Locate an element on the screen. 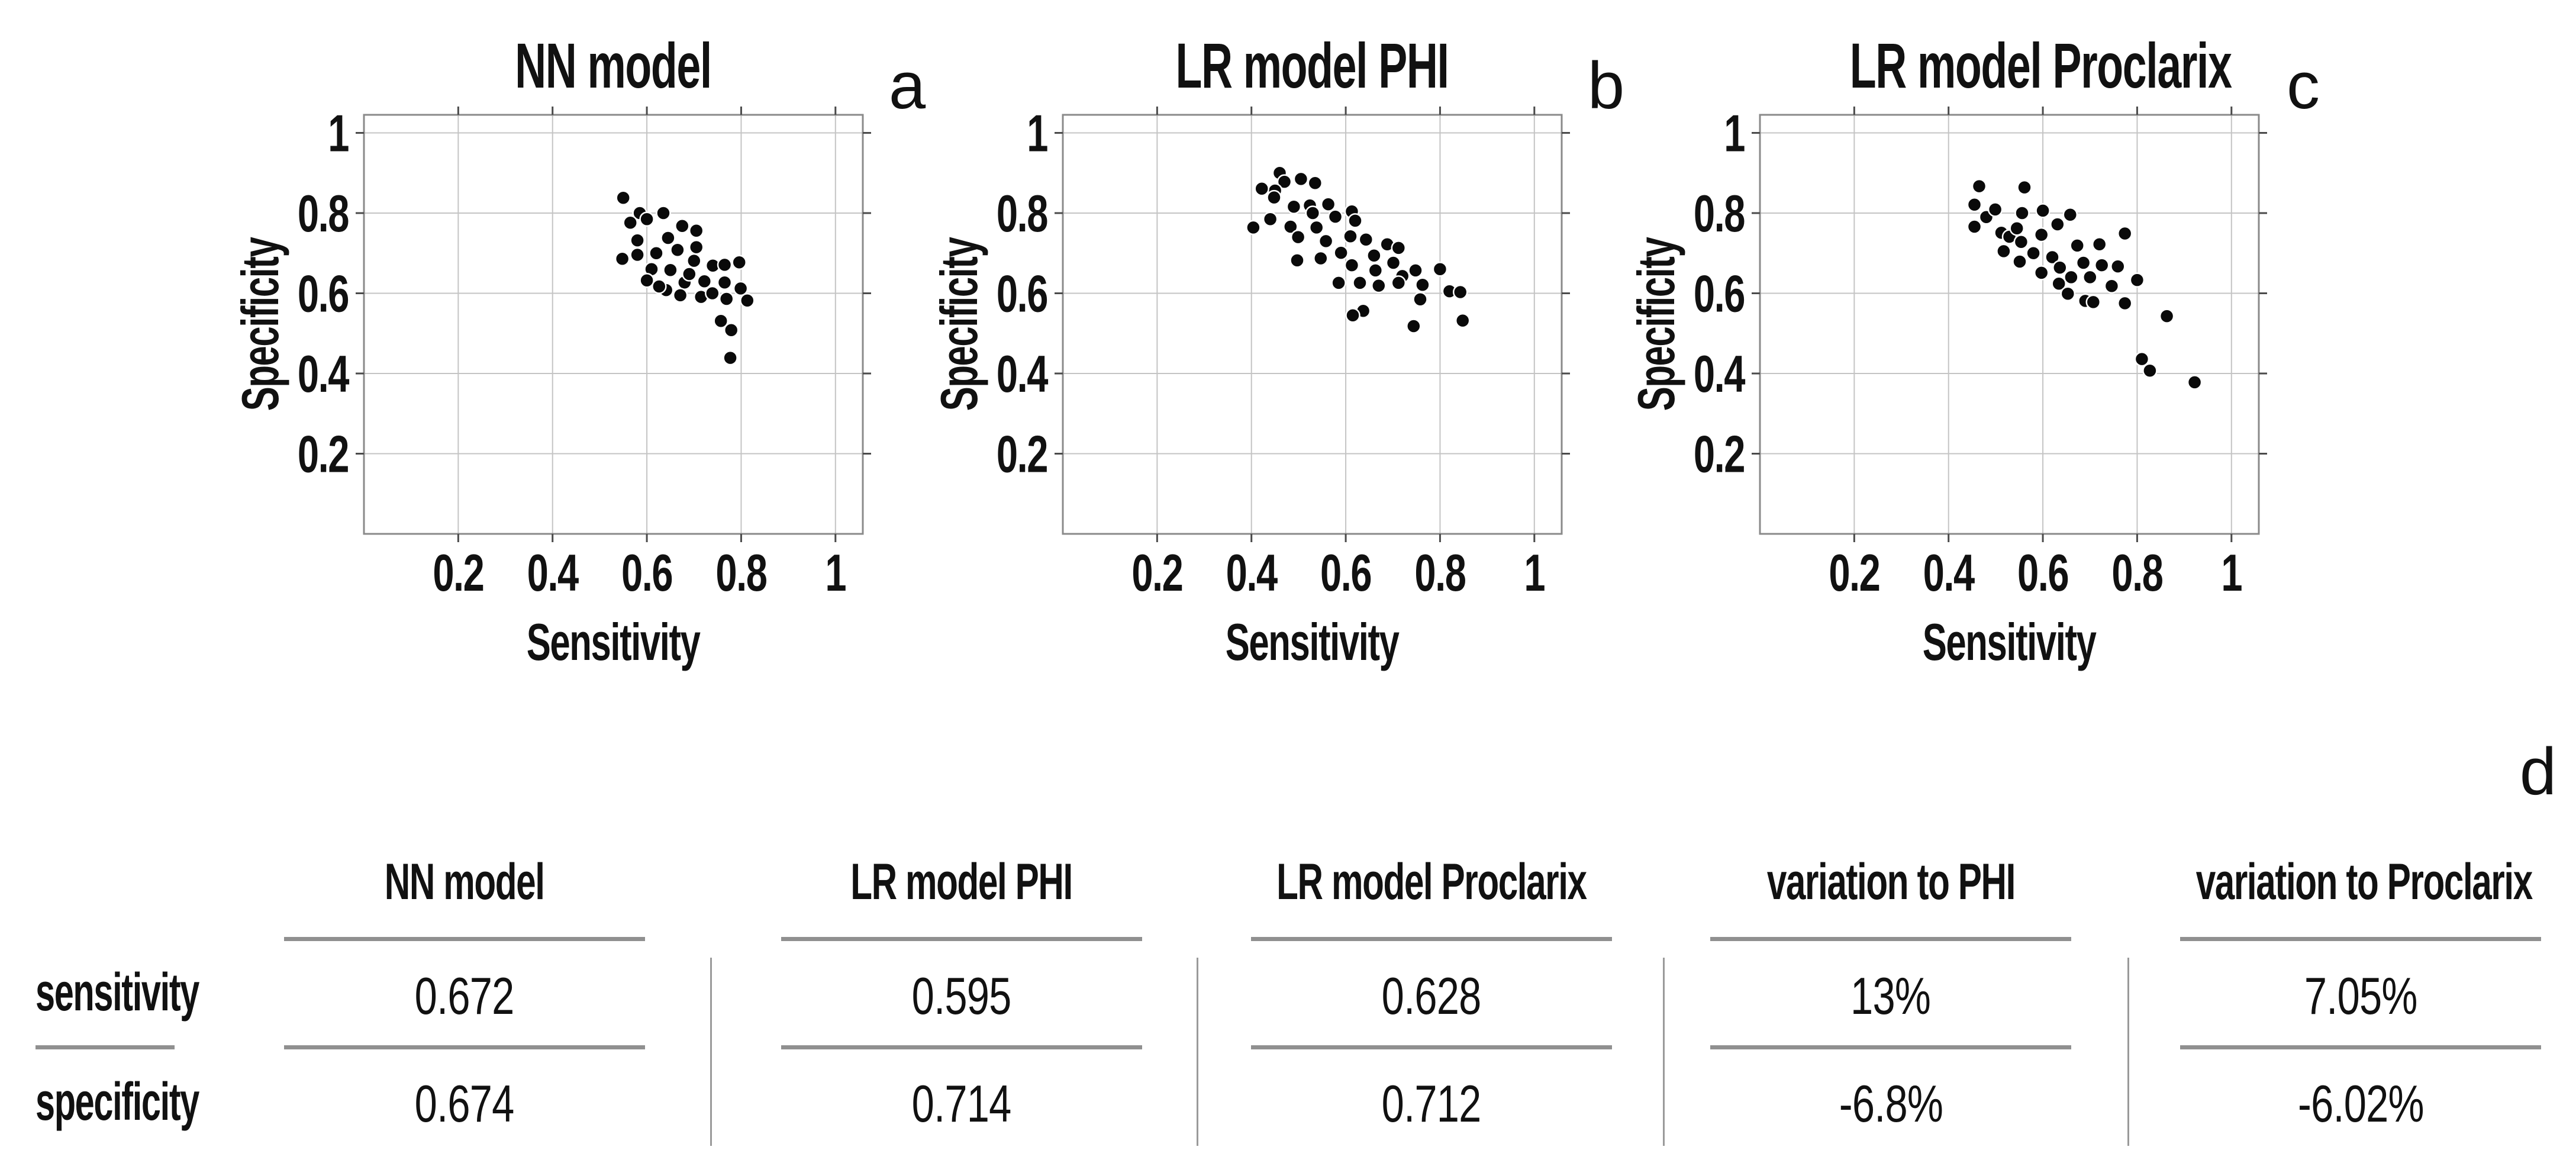 This screenshot has height=1166, width=2576. mid-rule-col1 is located at coordinates (464, 1047).